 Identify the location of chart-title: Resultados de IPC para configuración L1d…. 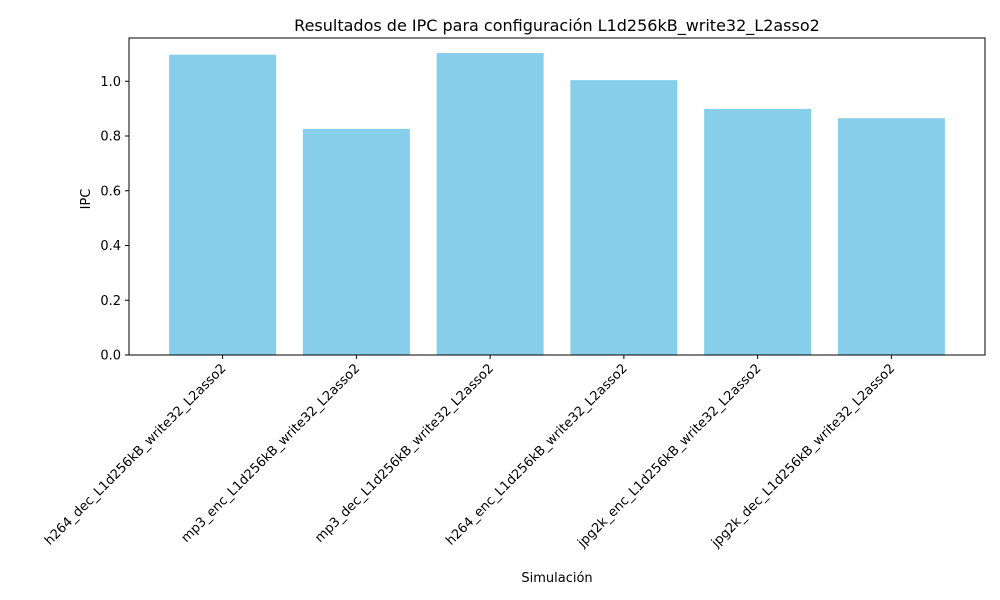
(557, 26).